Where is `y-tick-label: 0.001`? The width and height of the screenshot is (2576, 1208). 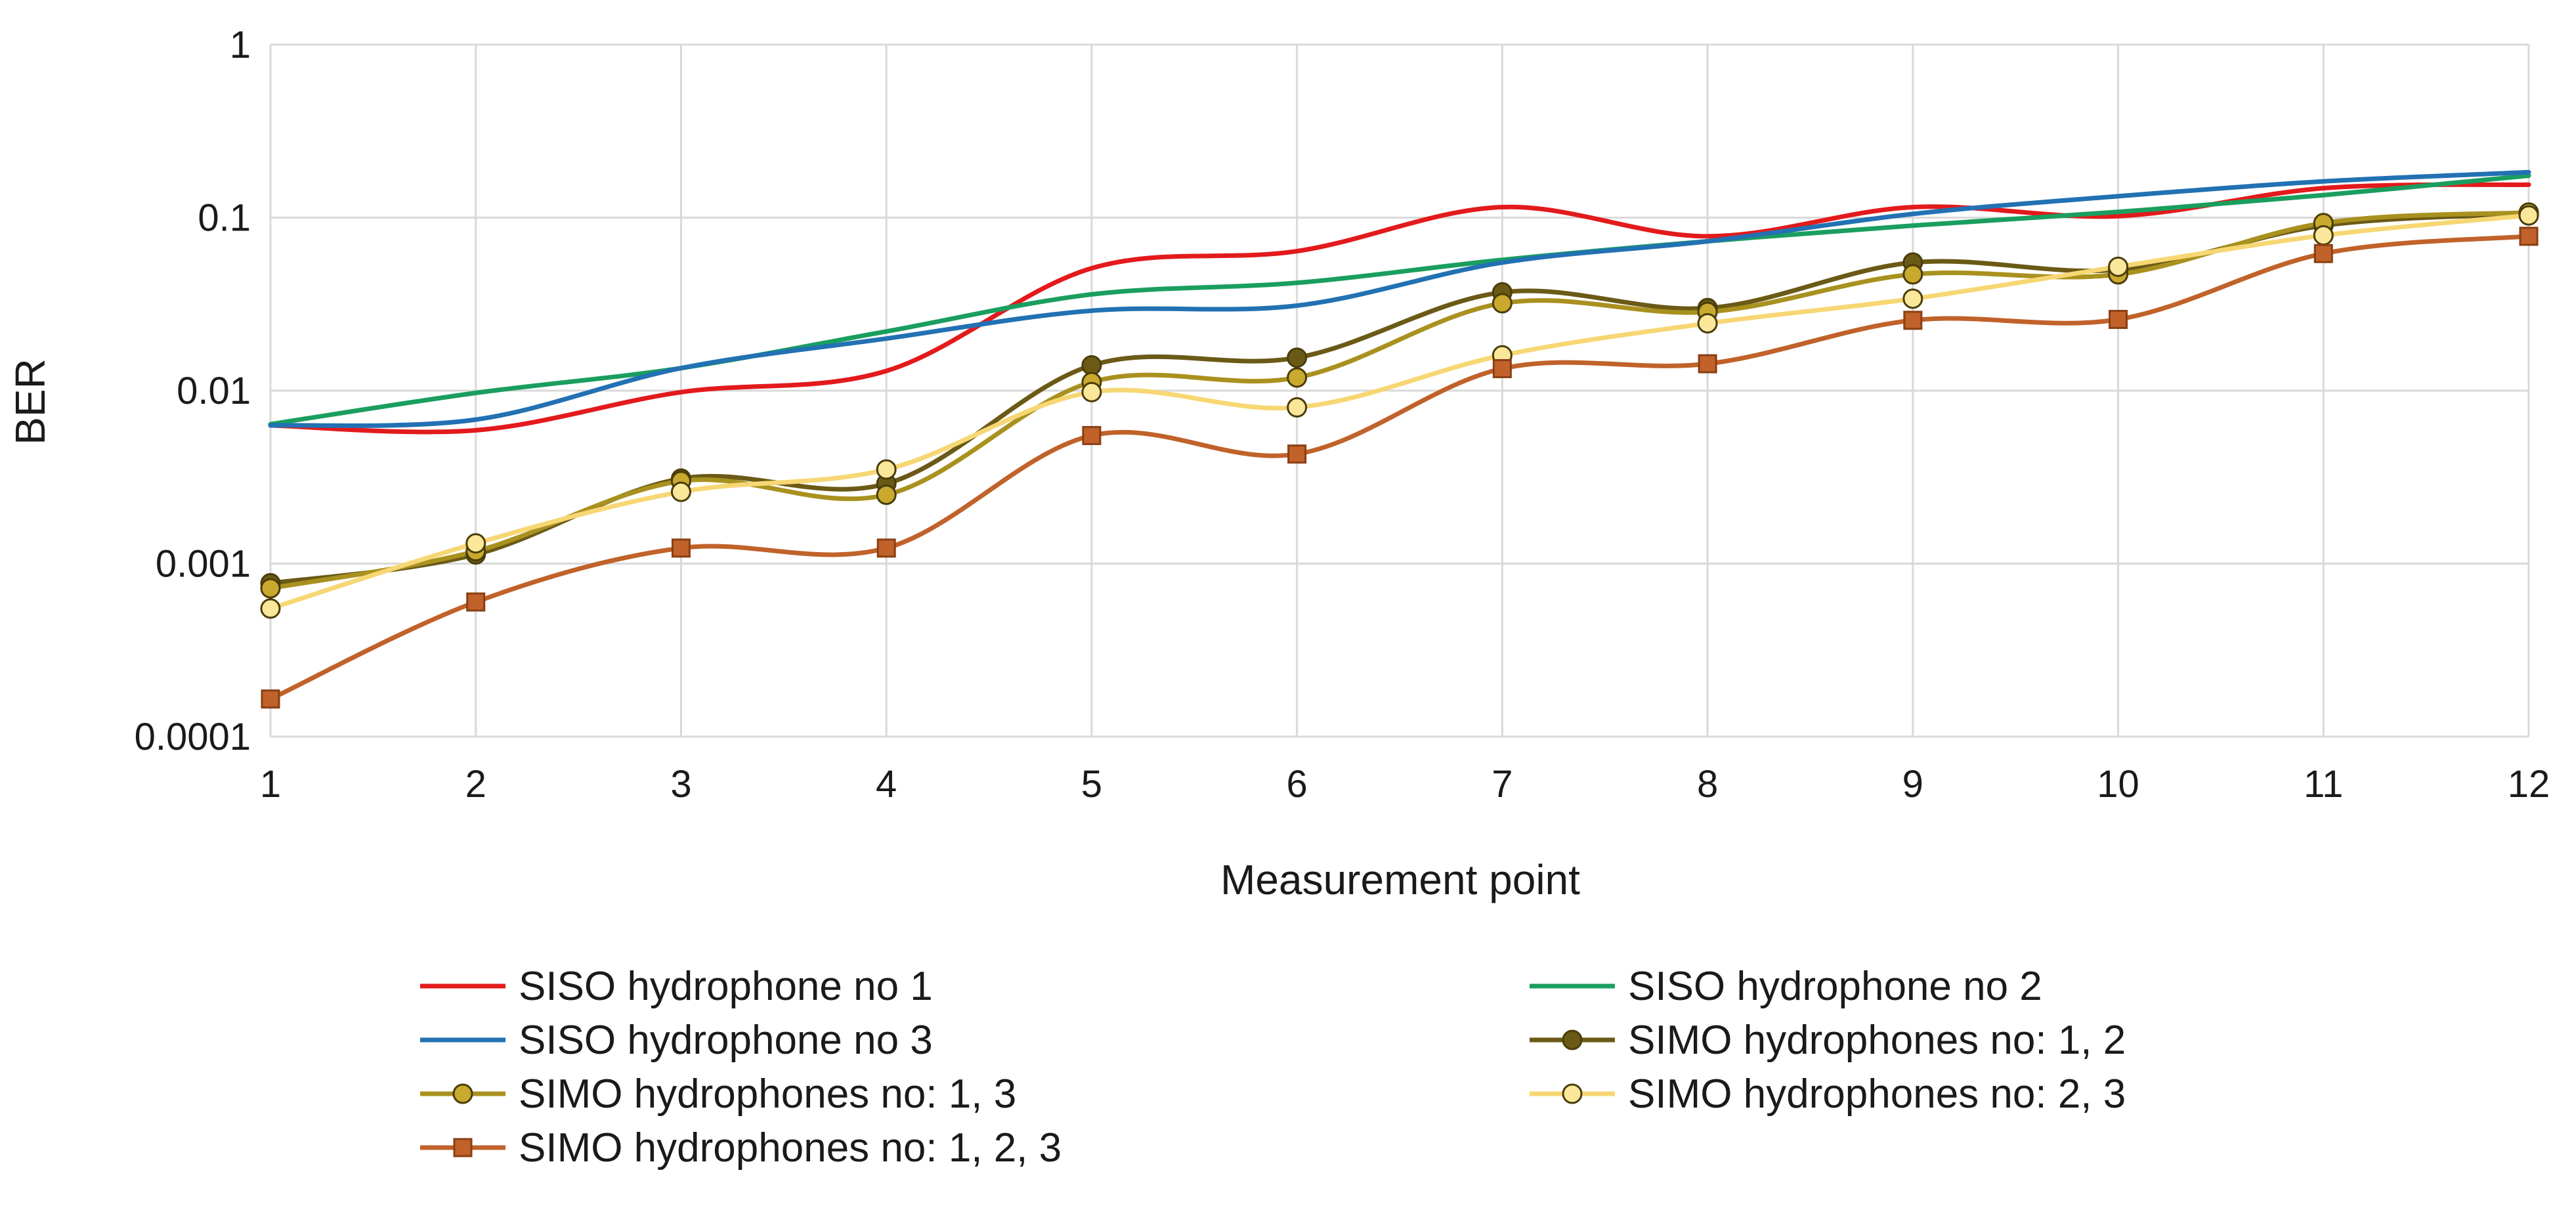 y-tick-label: 0.001 is located at coordinates (204, 564).